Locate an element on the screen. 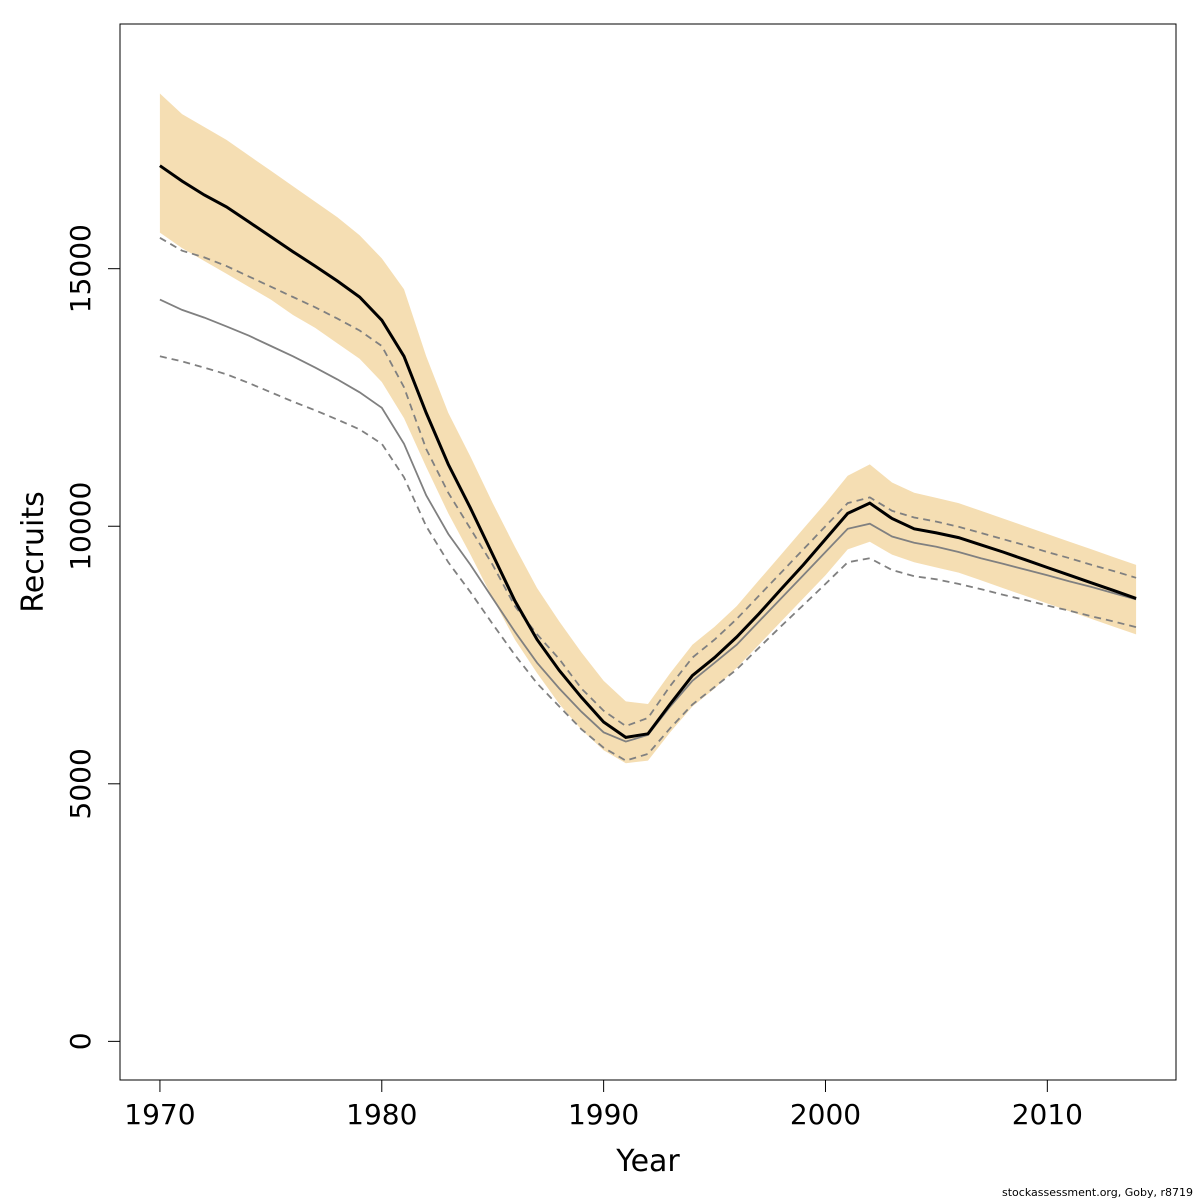 Image resolution: width=1200 pixels, height=1200 pixels. y-tick-label: 15000 is located at coordinates (80, 268).